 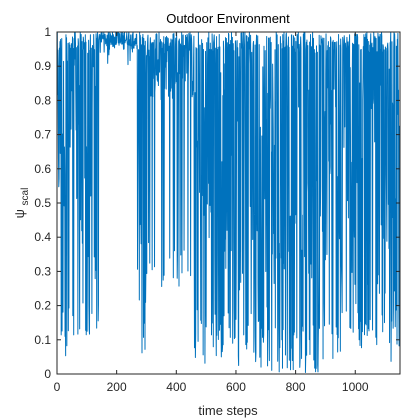 What do you see at coordinates (42, 135) in the screenshot?
I see `y-tick-label: 0.7` at bounding box center [42, 135].